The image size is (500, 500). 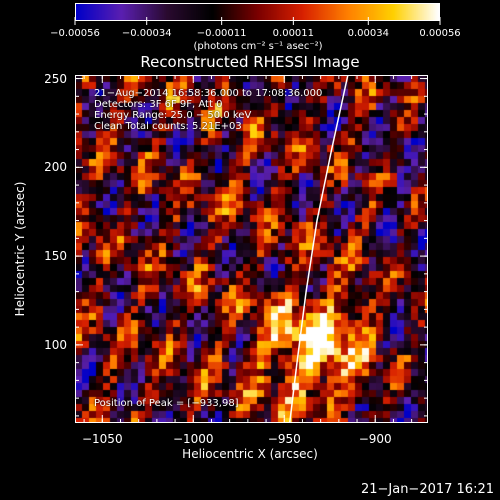 What do you see at coordinates (427, 489) in the screenshot?
I see `timestamp: 21−Jan−2017 16:21` at bounding box center [427, 489].